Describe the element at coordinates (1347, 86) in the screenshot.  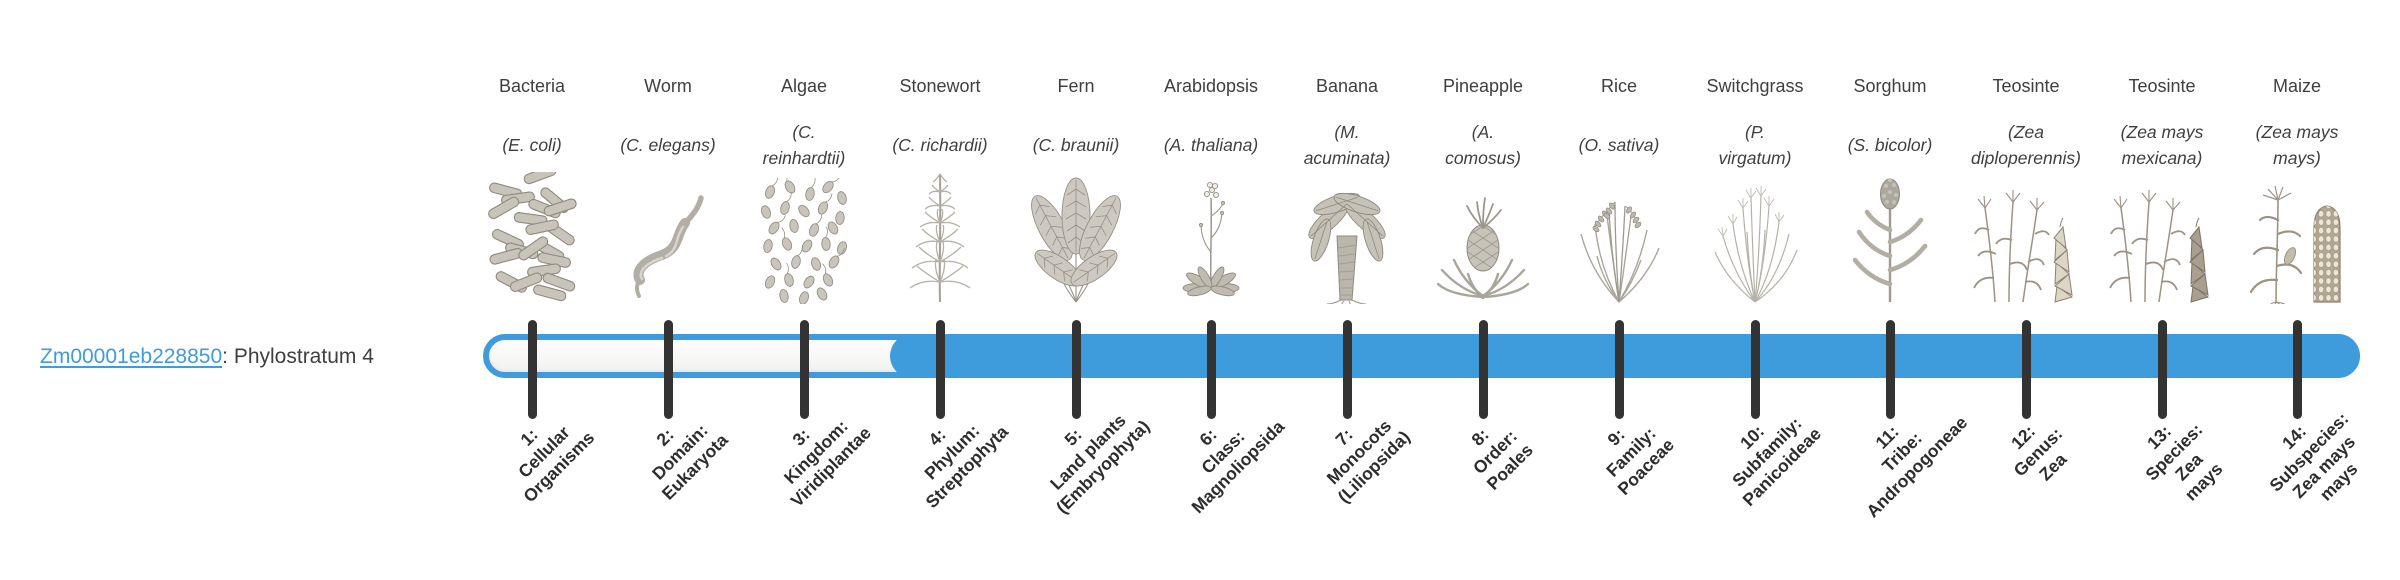
I see `organism-name-label: Banana` at that location.